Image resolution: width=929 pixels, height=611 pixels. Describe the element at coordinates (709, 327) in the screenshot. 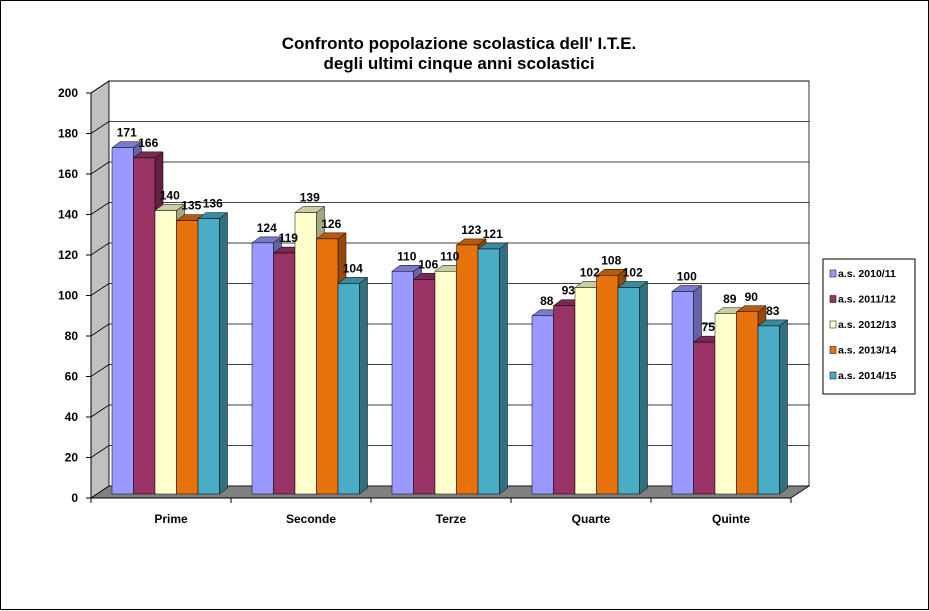

I see `data-label: 75` at that location.